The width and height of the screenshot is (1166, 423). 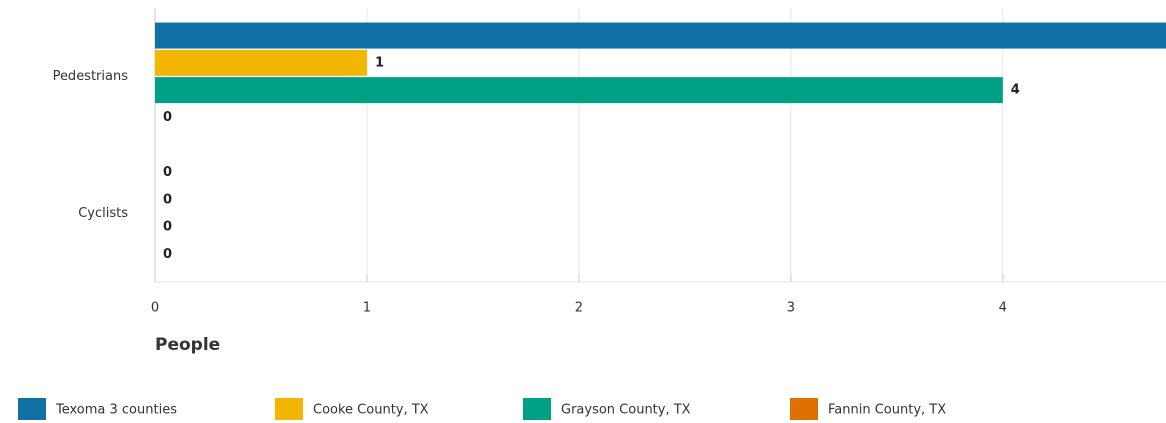 What do you see at coordinates (791, 308) in the screenshot?
I see `x-tick-label: 3` at bounding box center [791, 308].